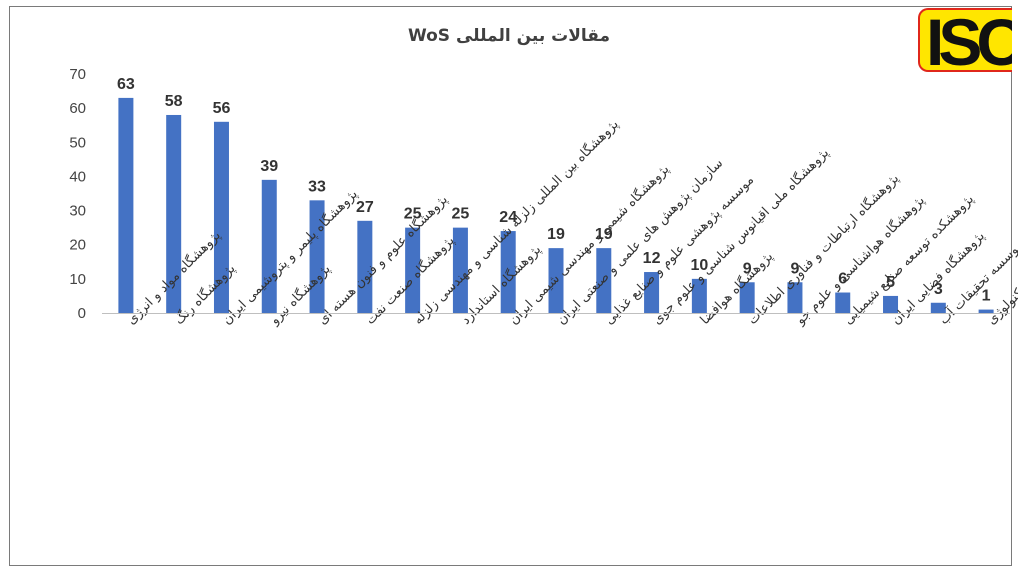 This screenshot has height=572, width=1018. What do you see at coordinates (317, 186) in the screenshot?
I see `data-label: 33` at bounding box center [317, 186].